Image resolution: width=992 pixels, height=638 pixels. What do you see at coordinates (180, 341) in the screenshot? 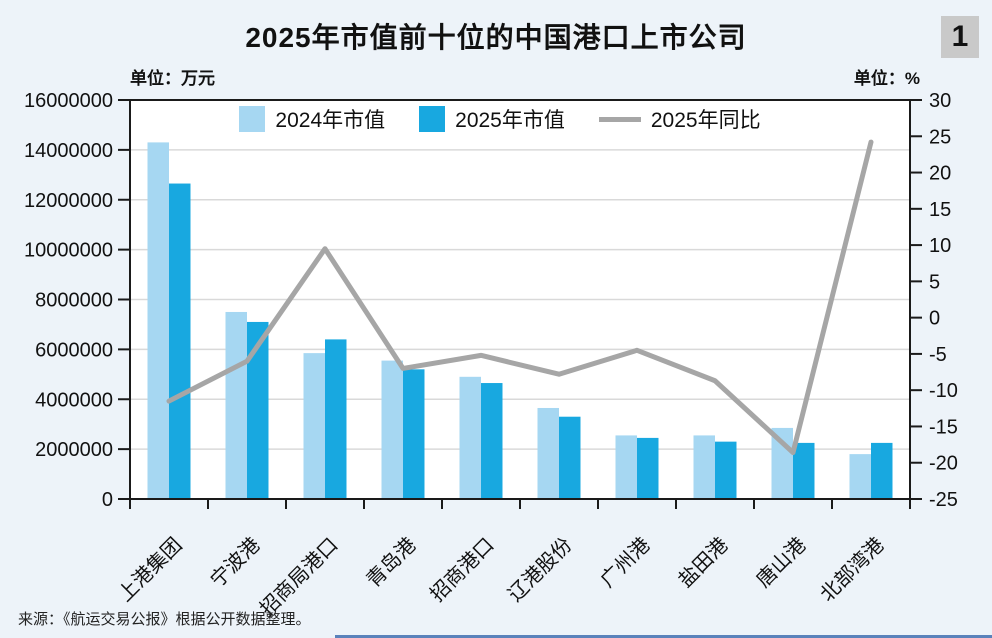
I see `bar-2025年市值-上港集团` at bounding box center [180, 341].